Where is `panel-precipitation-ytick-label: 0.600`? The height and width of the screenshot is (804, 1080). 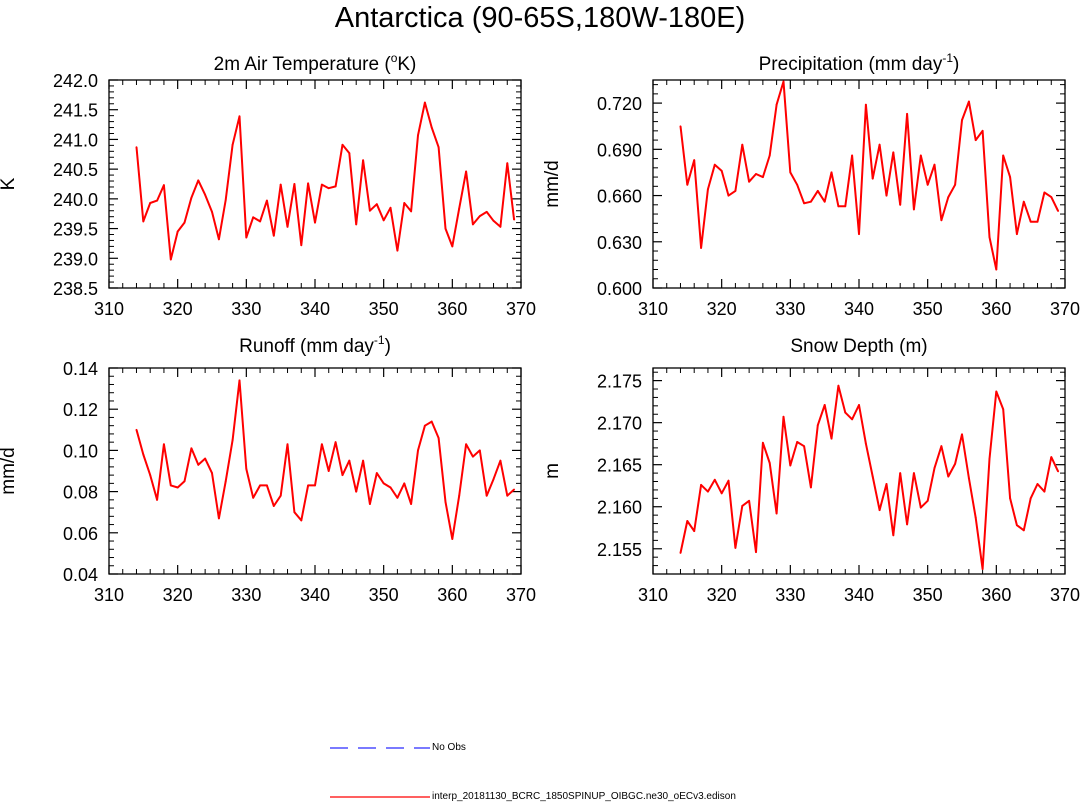 panel-precipitation-ytick-label: 0.600 is located at coordinates (619, 289).